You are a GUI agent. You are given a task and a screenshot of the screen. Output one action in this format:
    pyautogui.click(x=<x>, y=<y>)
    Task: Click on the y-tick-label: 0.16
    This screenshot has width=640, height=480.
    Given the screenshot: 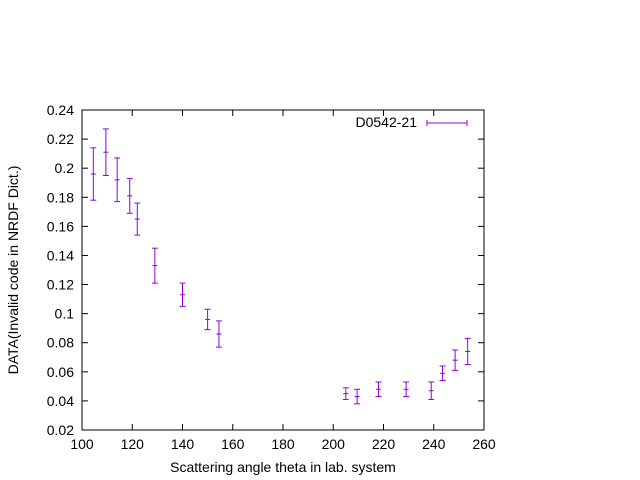 What is the action you would take?
    pyautogui.click(x=60, y=226)
    